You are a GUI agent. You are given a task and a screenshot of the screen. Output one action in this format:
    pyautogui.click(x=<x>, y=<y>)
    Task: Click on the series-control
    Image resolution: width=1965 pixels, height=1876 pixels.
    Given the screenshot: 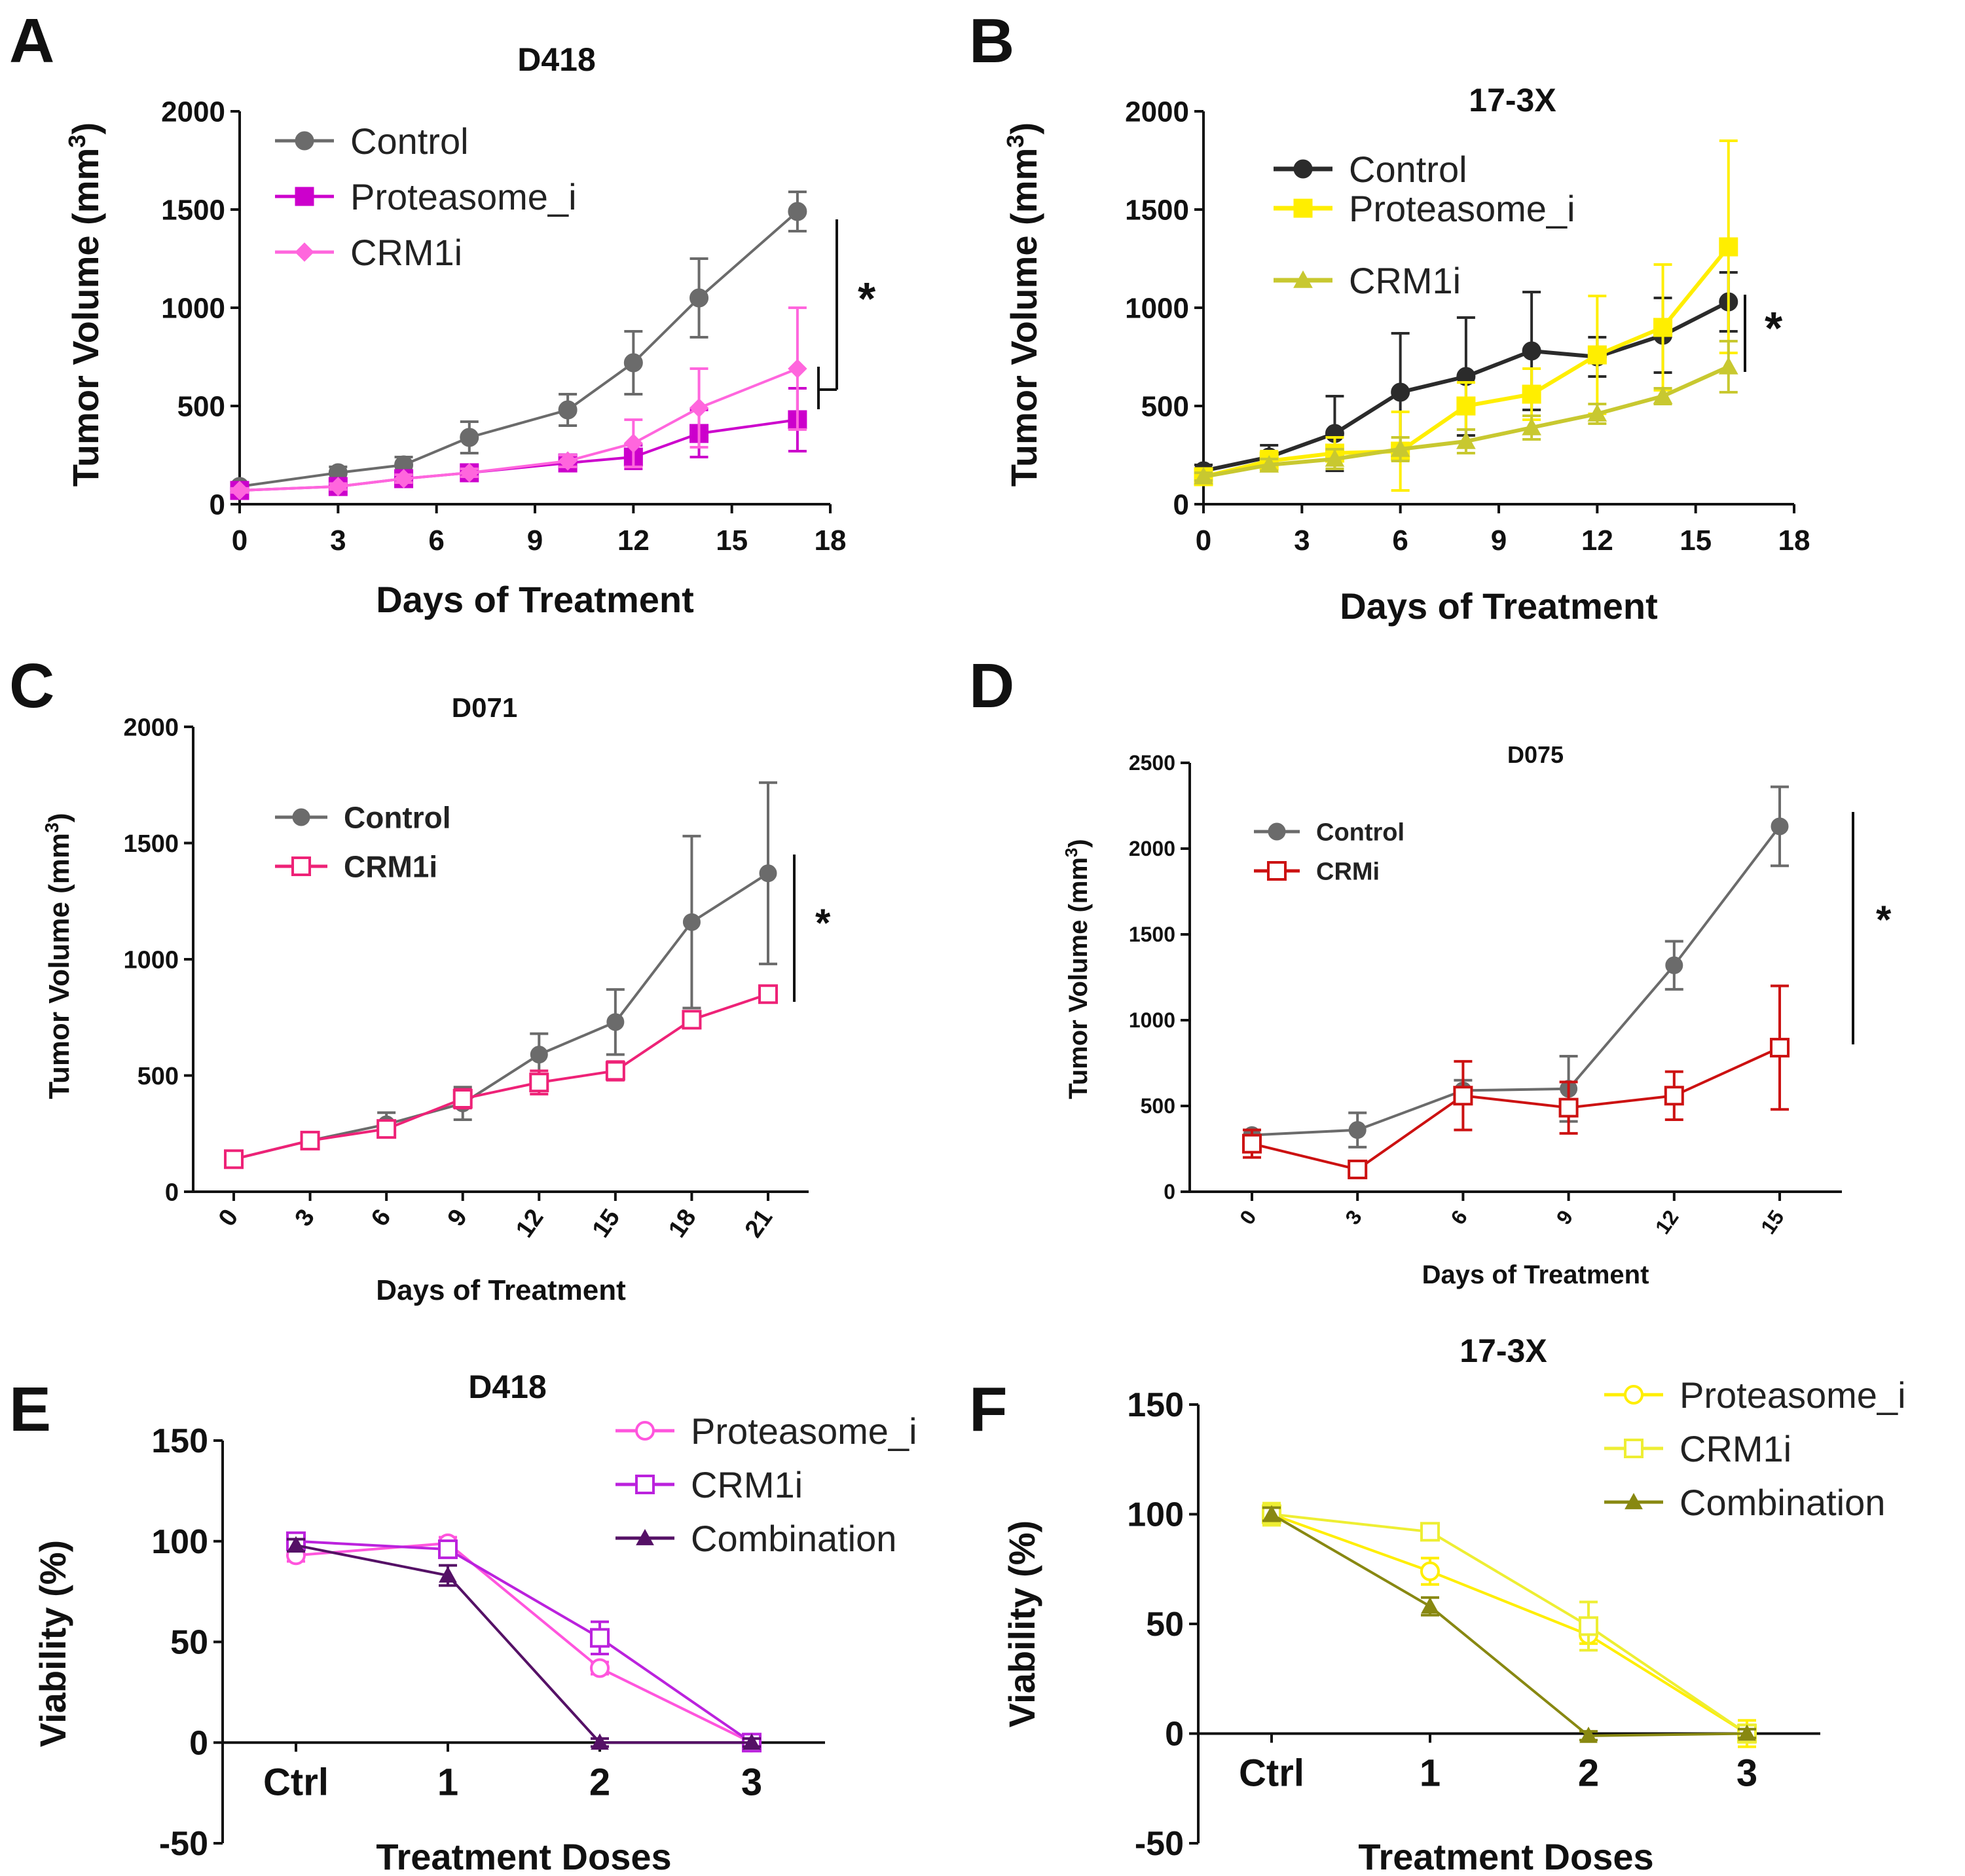 What is the action you would take?
    pyautogui.click(x=518, y=343)
    